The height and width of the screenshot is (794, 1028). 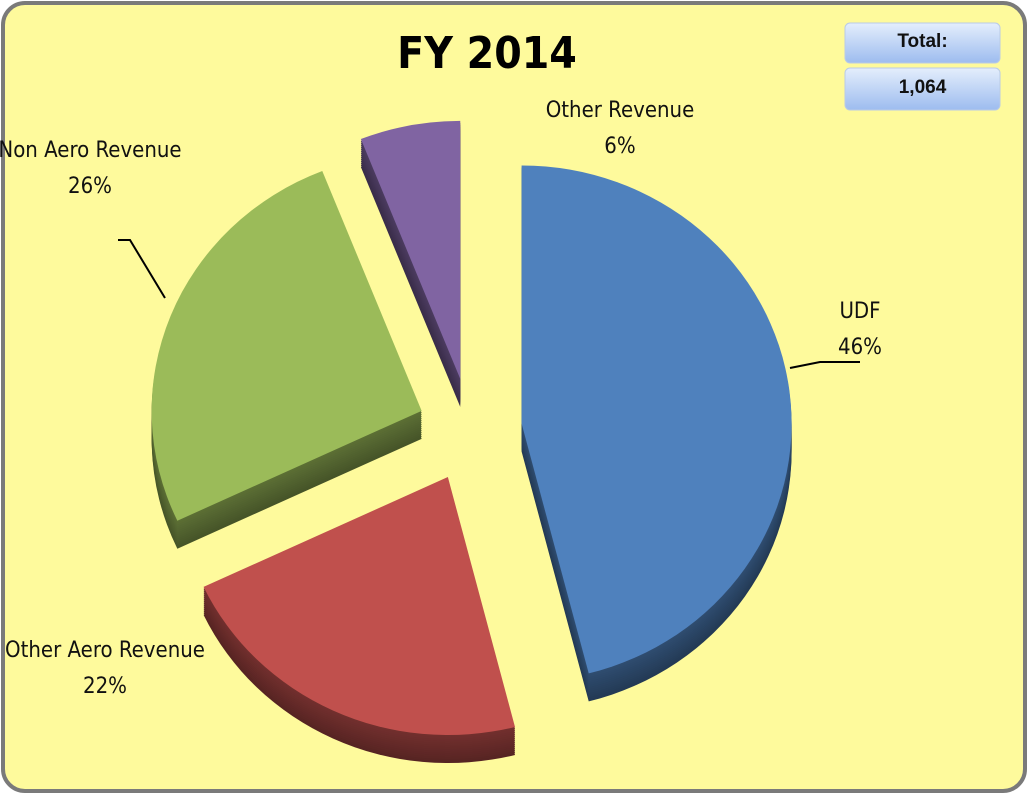 What do you see at coordinates (105, 650) in the screenshot?
I see `category-name: Other Aero Revenue` at bounding box center [105, 650].